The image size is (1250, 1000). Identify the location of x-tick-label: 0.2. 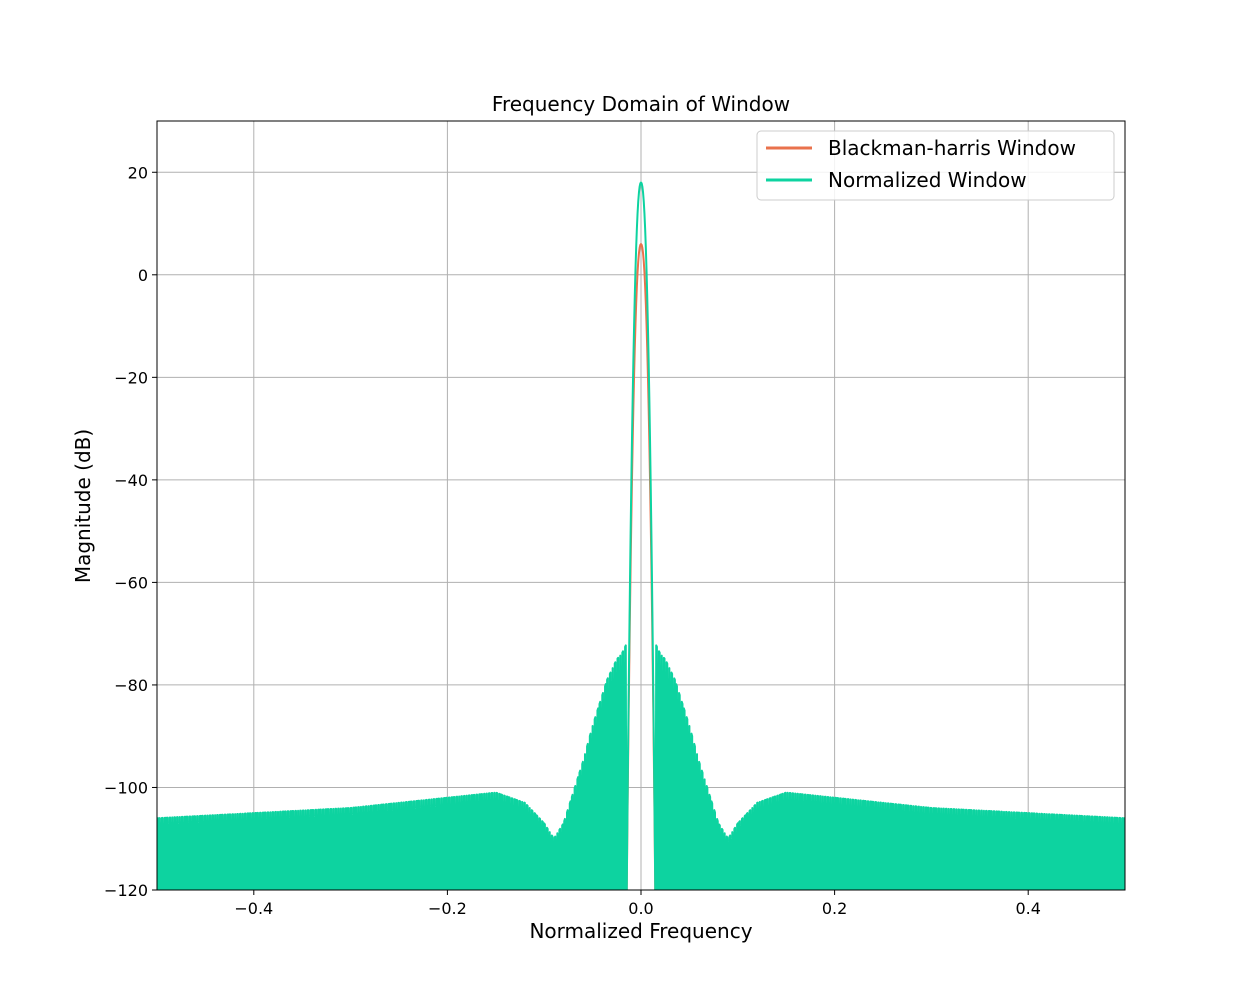
(834, 908).